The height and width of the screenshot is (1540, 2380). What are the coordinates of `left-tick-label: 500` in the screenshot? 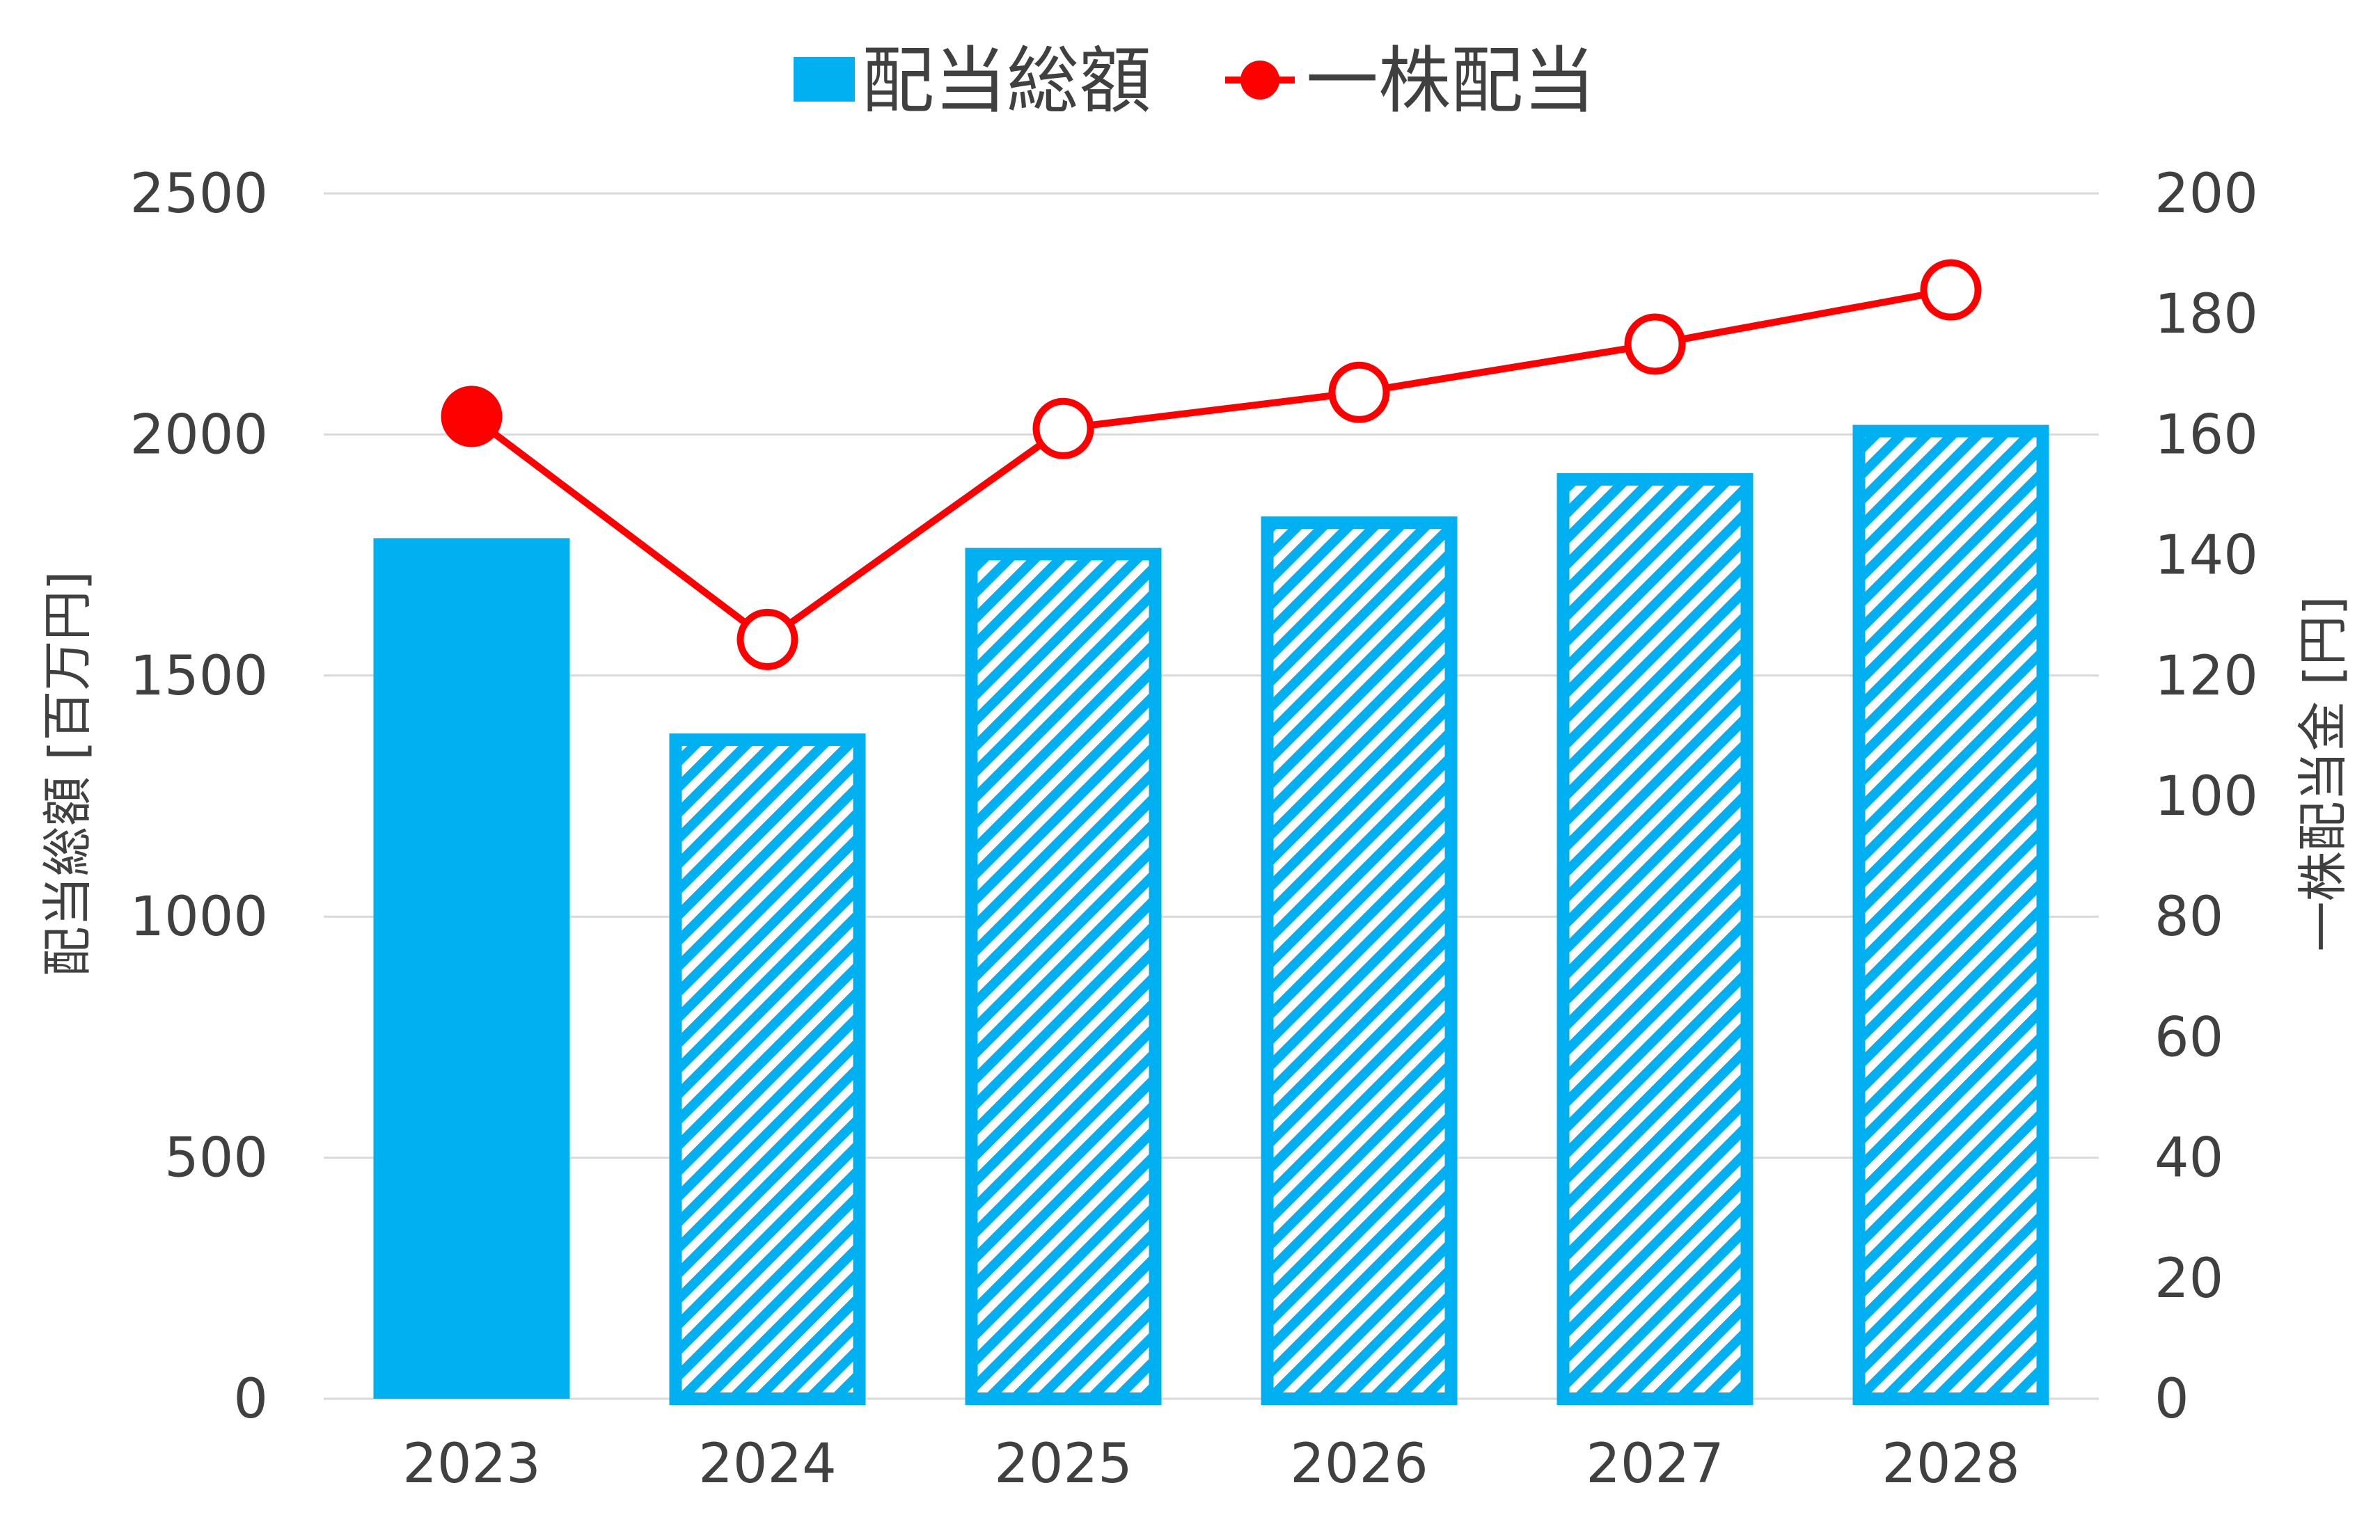 It's located at (216, 1159).